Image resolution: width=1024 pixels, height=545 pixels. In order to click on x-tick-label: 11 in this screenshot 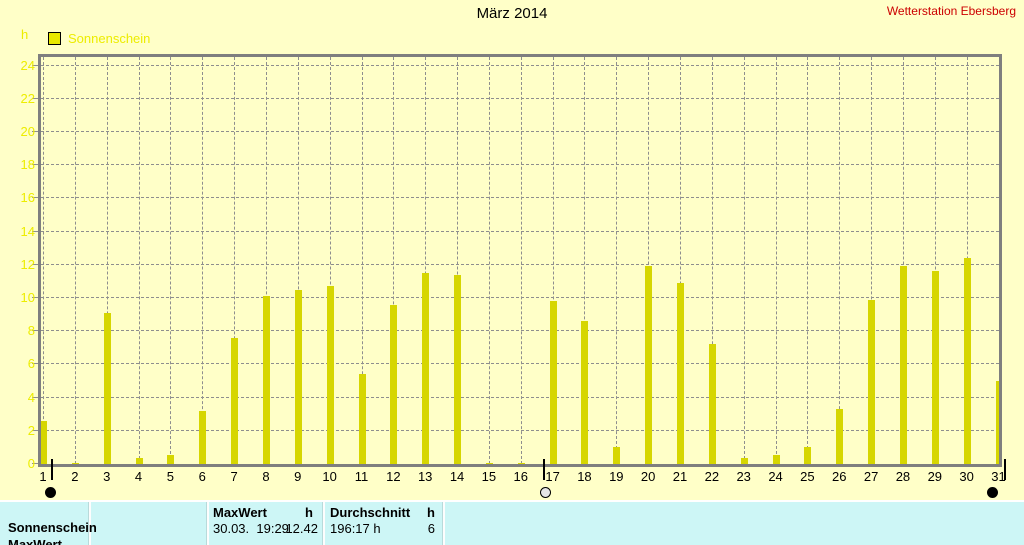, I will do `click(361, 476)`.